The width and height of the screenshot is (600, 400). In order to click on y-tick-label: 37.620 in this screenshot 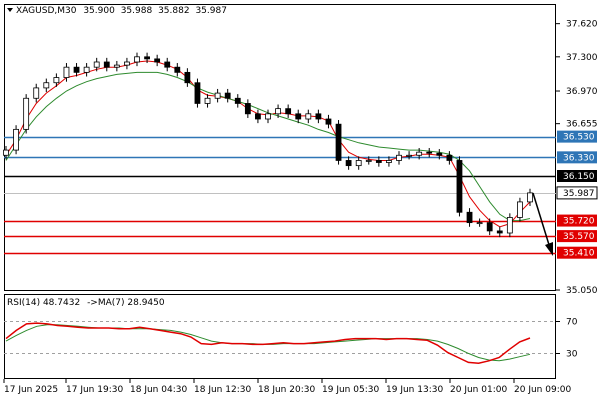, I will do `click(582, 25)`.